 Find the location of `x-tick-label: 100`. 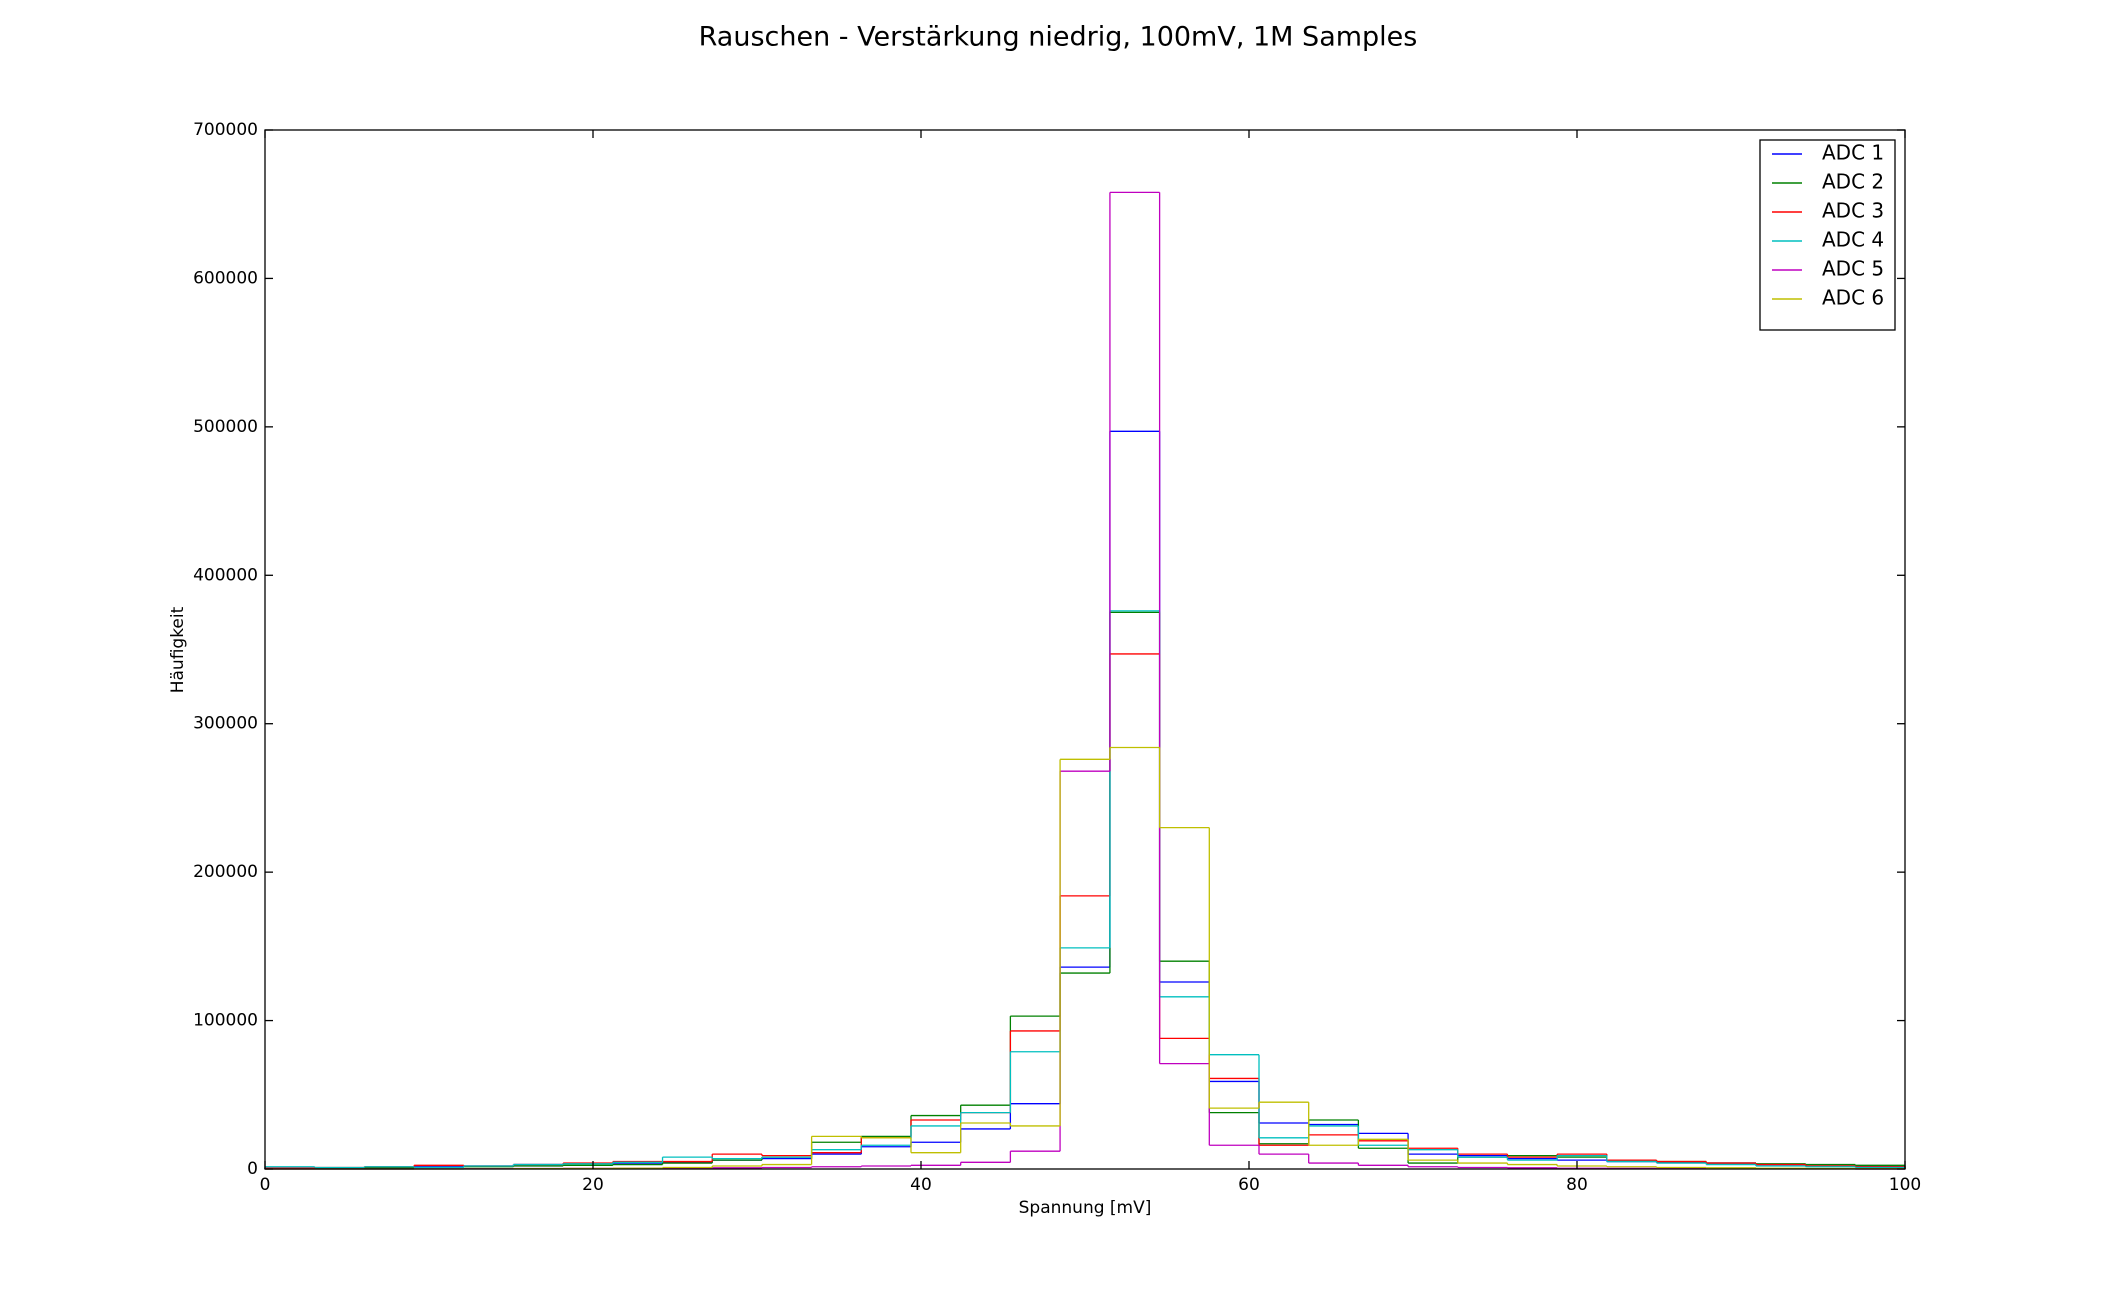

x-tick-label: 100 is located at coordinates (1905, 1185).